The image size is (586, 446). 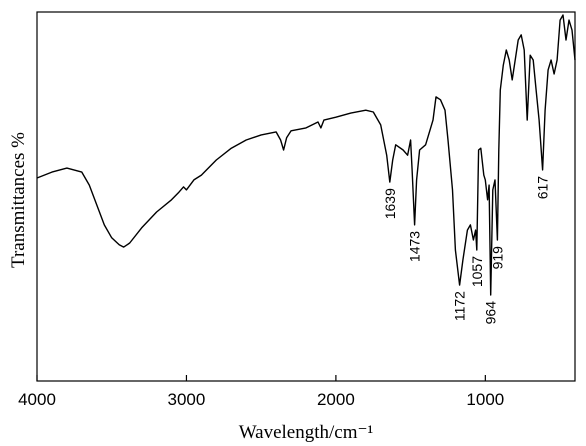 I want to click on x-tick-label: 2000, so click(x=336, y=399).